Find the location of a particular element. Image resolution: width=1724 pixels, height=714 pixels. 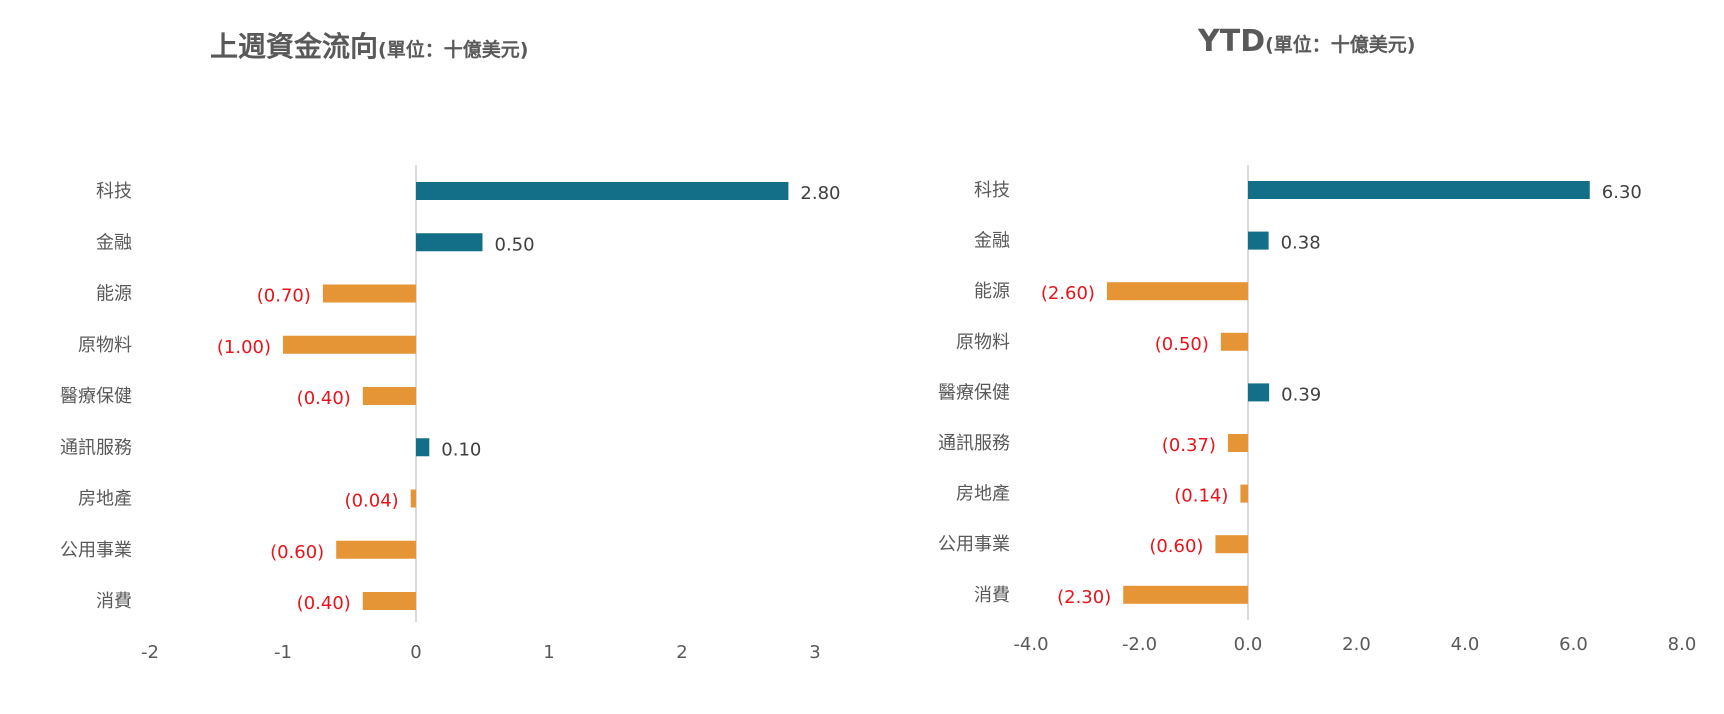

x-tick-label: 2.0 is located at coordinates (1356, 644).